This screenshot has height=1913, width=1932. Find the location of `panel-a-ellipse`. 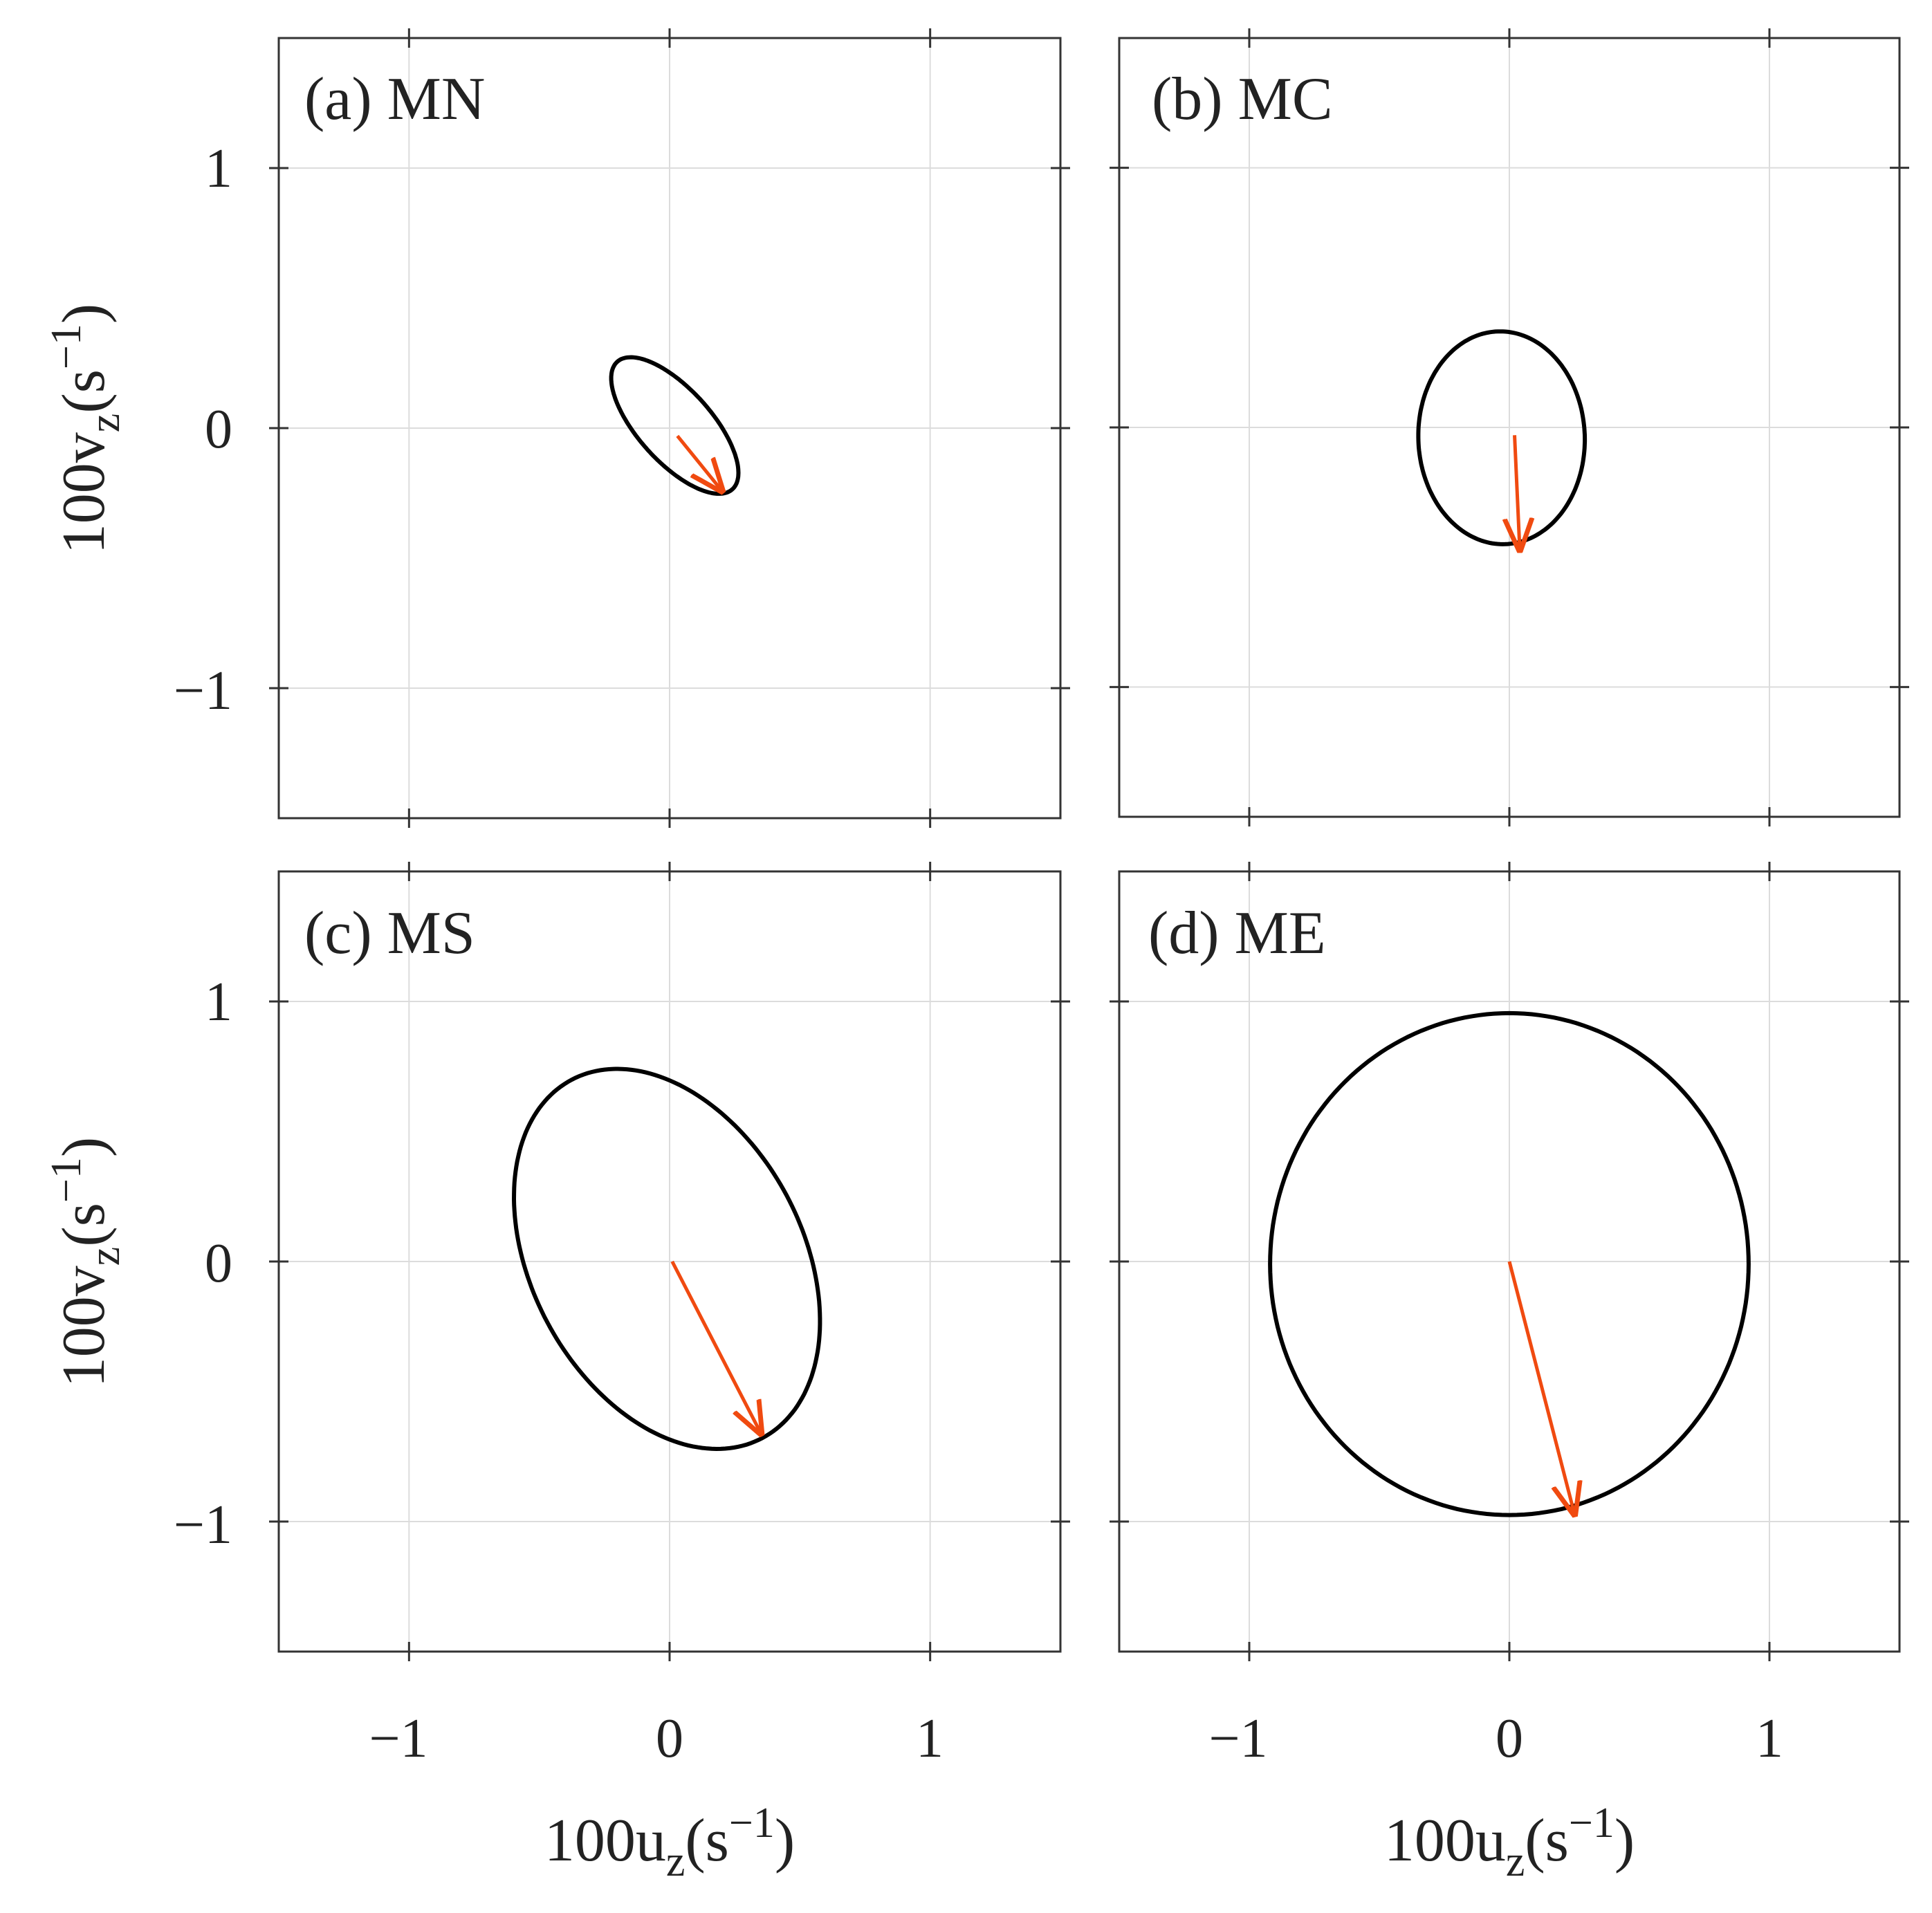

panel-a-ellipse is located at coordinates (675, 425).